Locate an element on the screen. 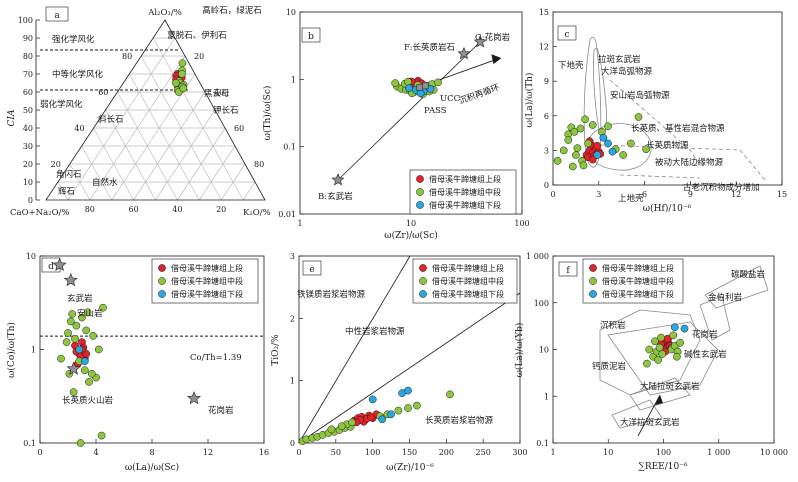  base-tick-label: 60 is located at coordinates (134, 209).